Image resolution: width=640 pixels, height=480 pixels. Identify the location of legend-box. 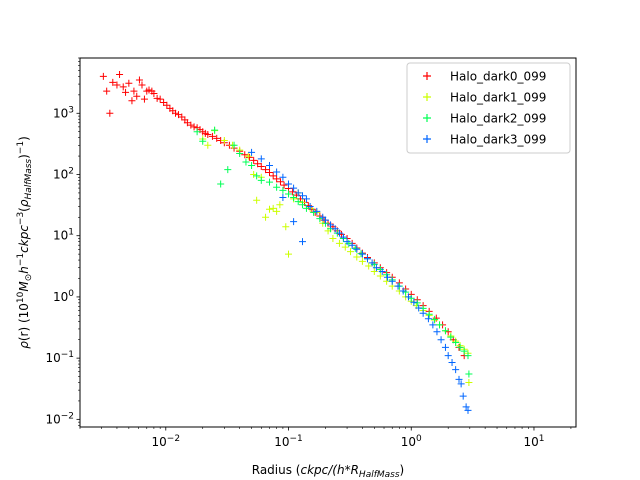
(488, 108).